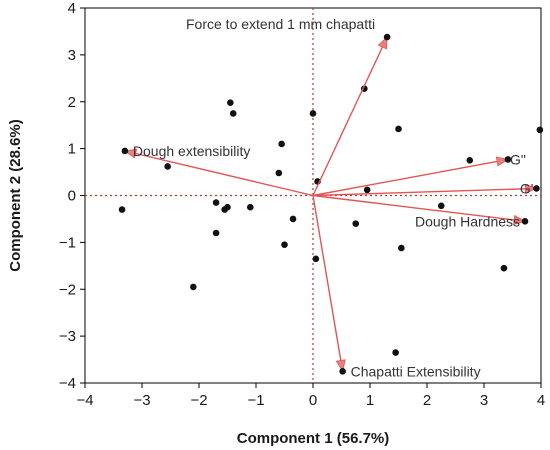 This screenshot has width=550, height=450. I want to click on x-tick-label: 2, so click(427, 400).